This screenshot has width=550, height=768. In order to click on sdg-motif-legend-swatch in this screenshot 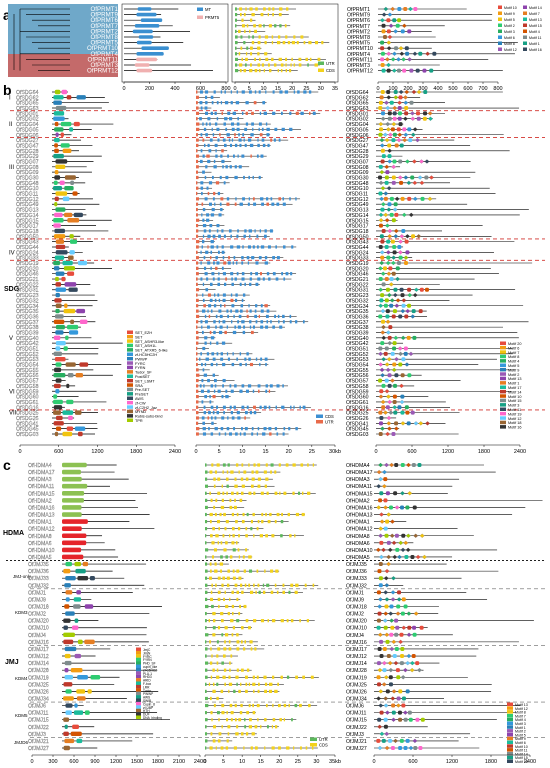, I will do `click(503, 409)`.